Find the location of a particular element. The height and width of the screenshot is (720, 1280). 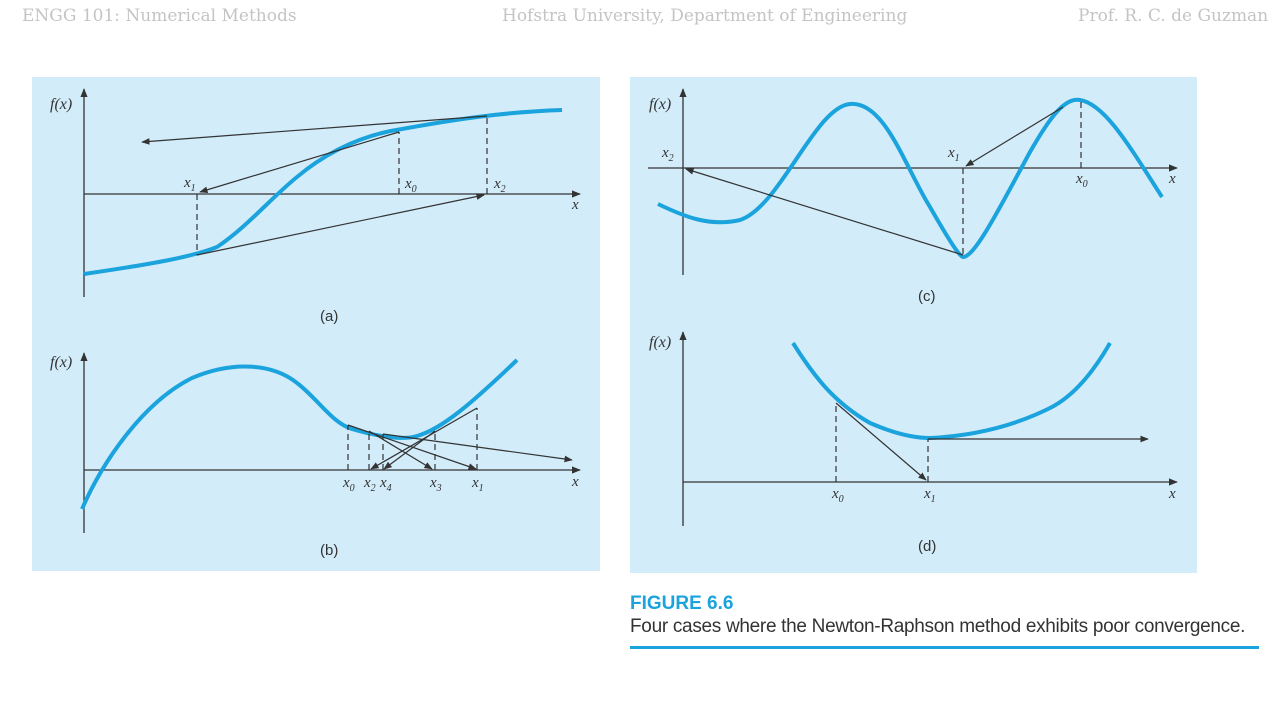

label-x3: x3 is located at coordinates (435, 484).